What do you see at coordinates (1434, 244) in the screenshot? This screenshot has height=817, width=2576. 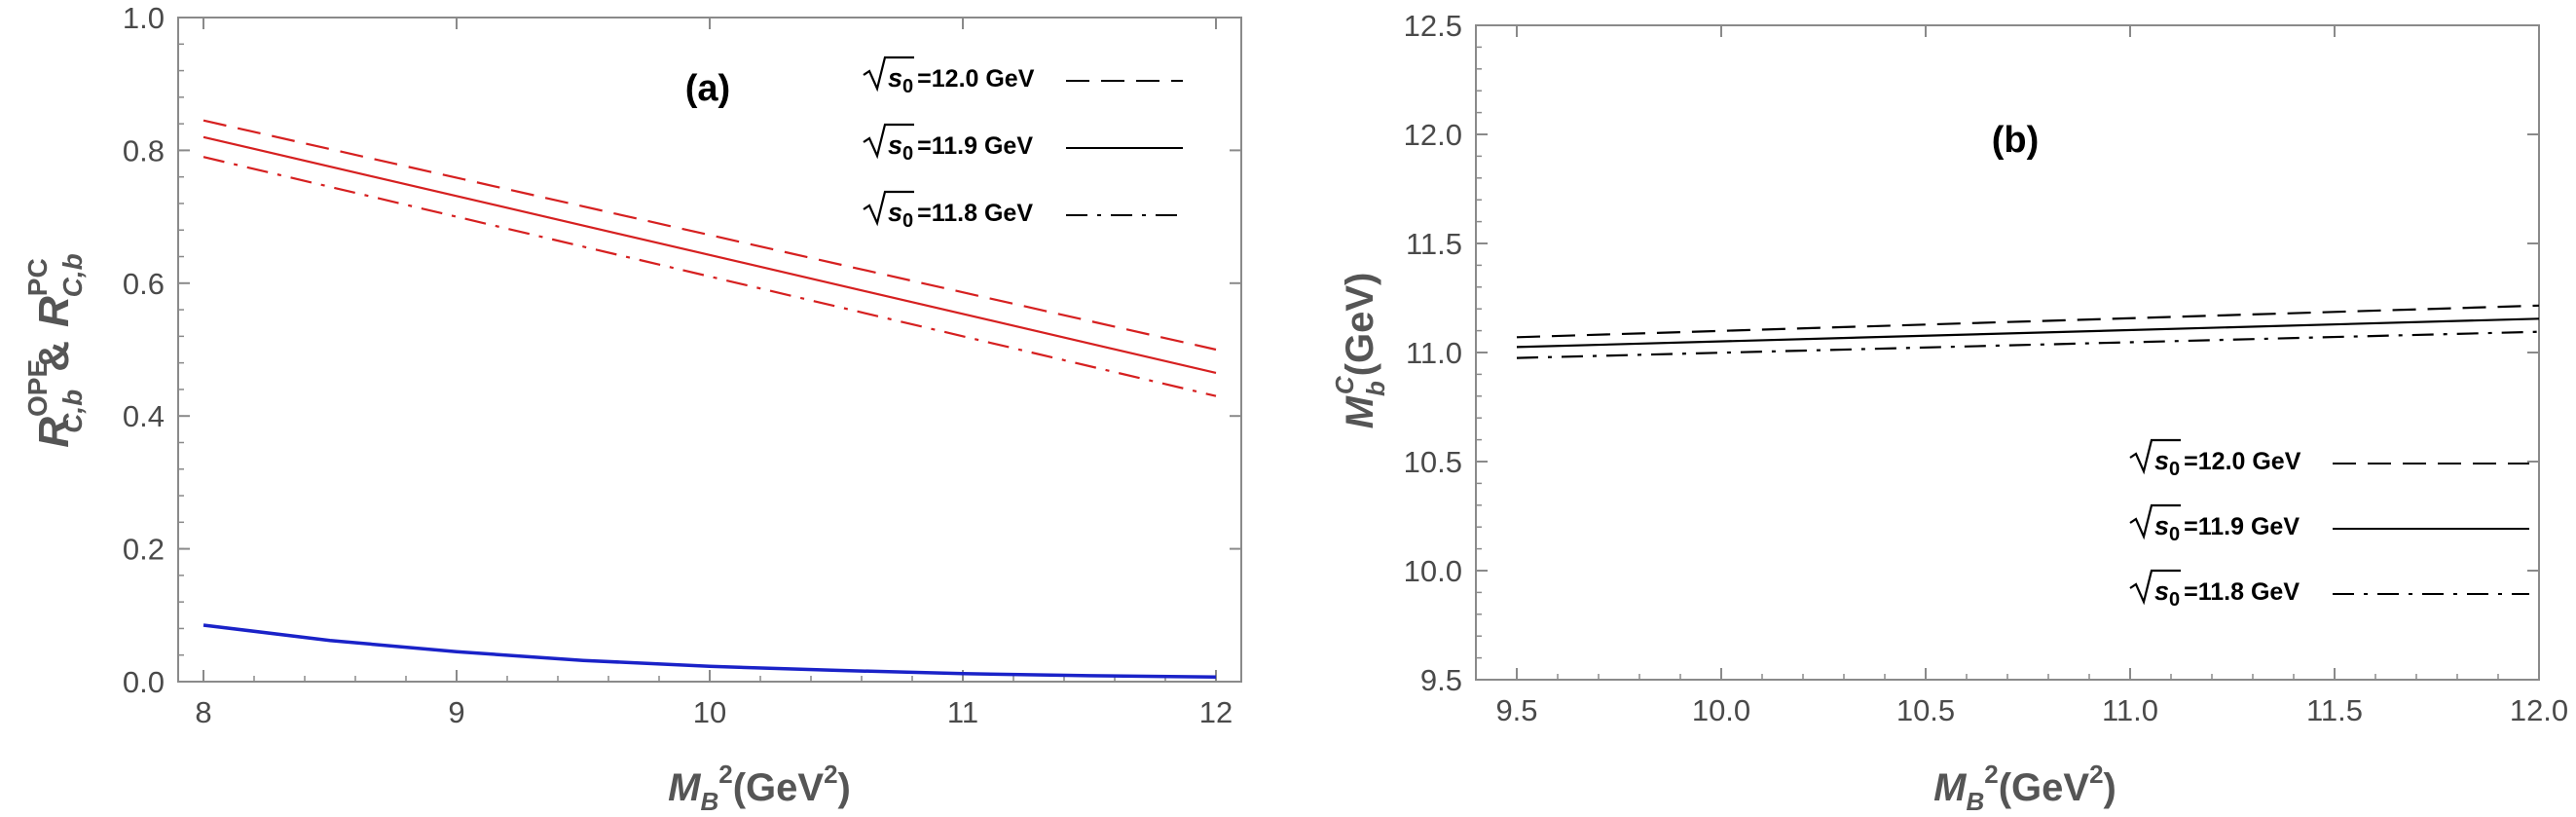 I see `panel-b-y-tick-label: 11.5` at bounding box center [1434, 244].